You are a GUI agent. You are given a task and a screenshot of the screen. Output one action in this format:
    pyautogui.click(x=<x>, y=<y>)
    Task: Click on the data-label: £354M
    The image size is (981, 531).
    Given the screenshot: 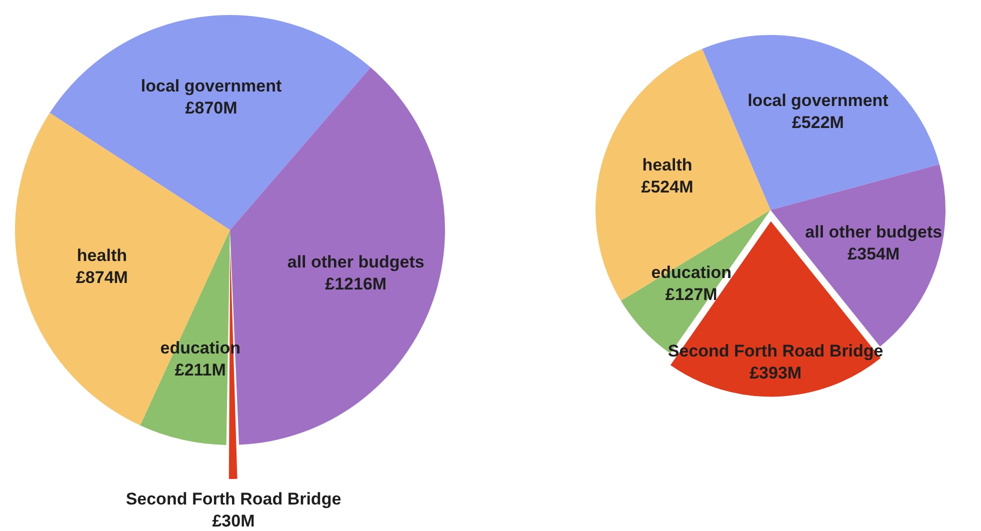 What is the action you would take?
    pyautogui.click(x=874, y=254)
    